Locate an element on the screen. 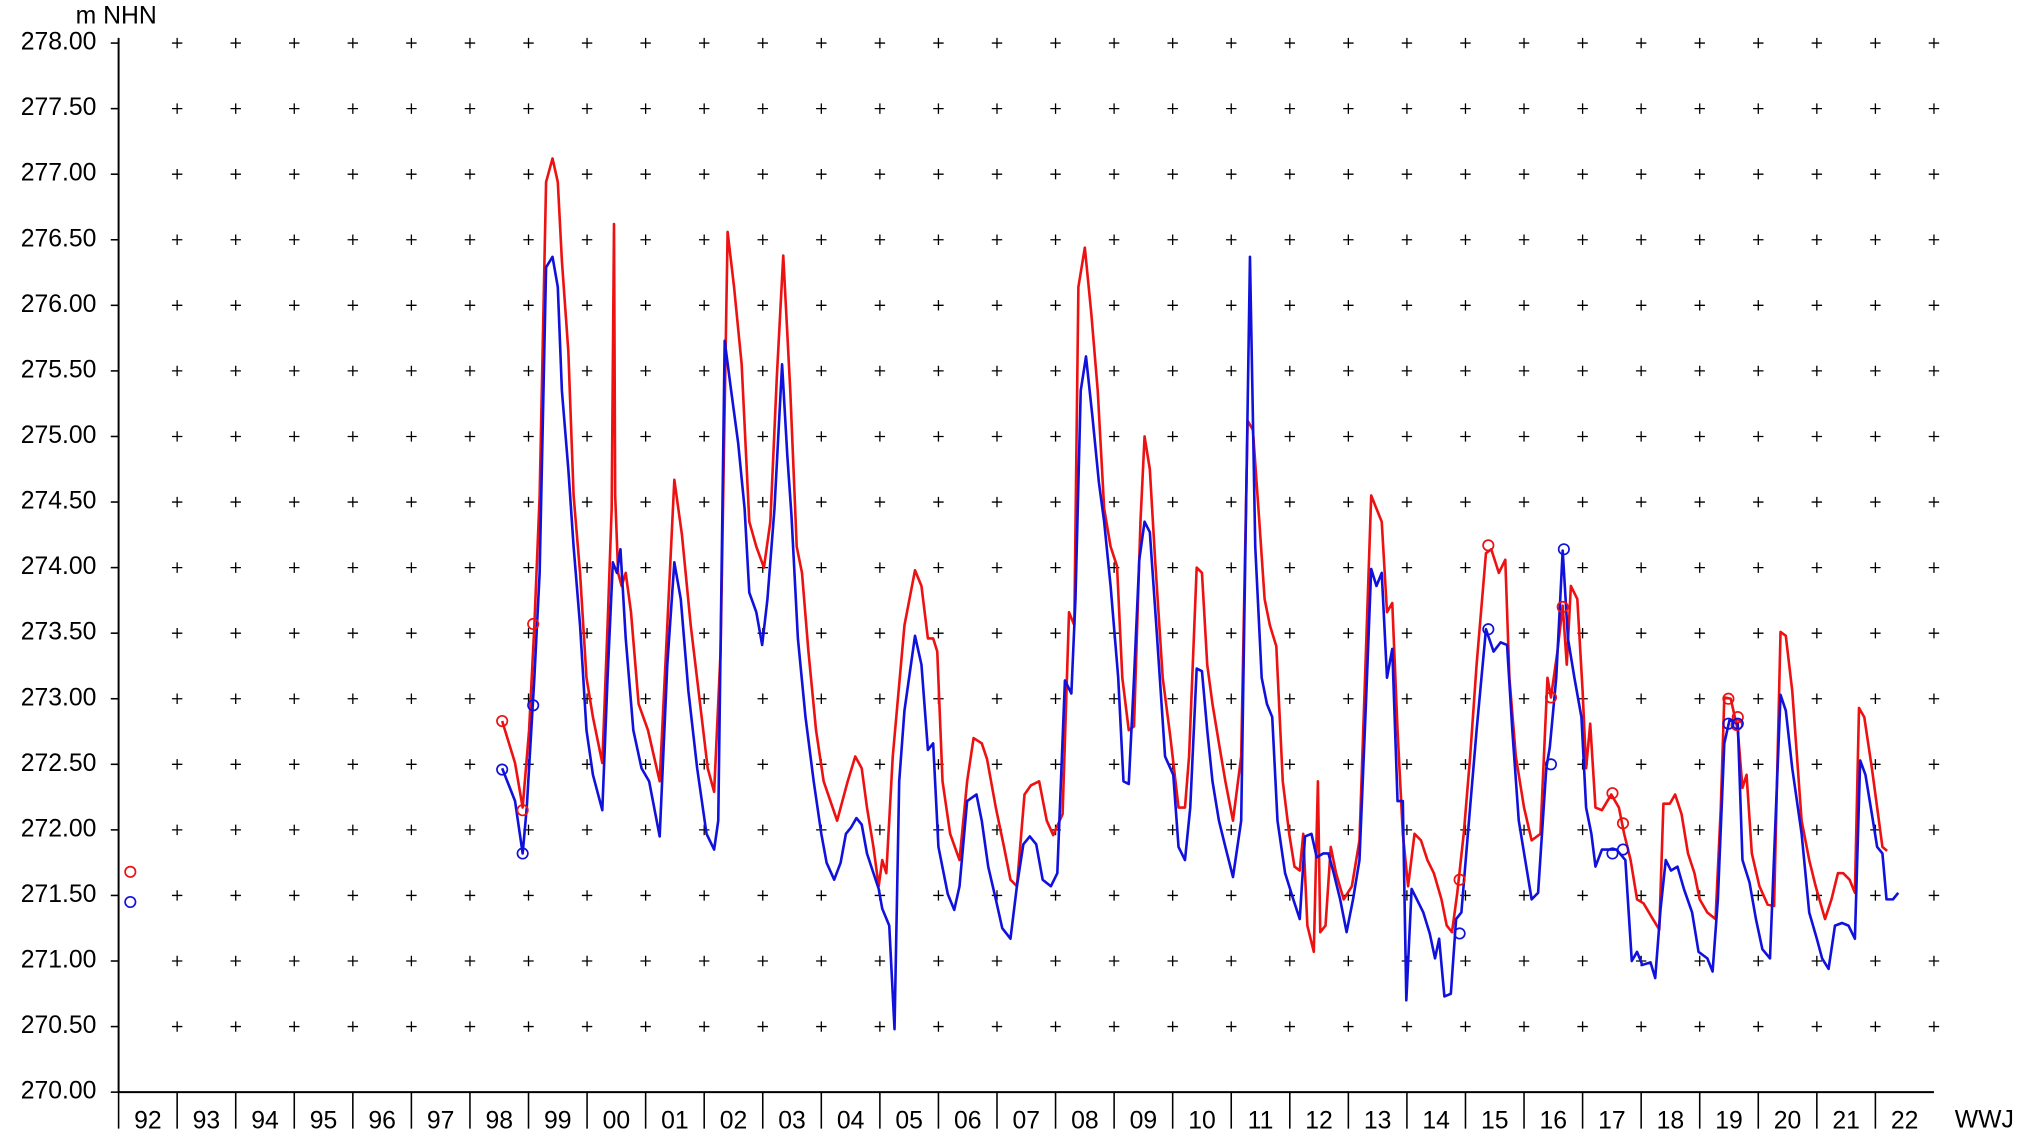 The width and height of the screenshot is (2033, 1130). y-tick-label: 275.50 is located at coordinates (59, 369).